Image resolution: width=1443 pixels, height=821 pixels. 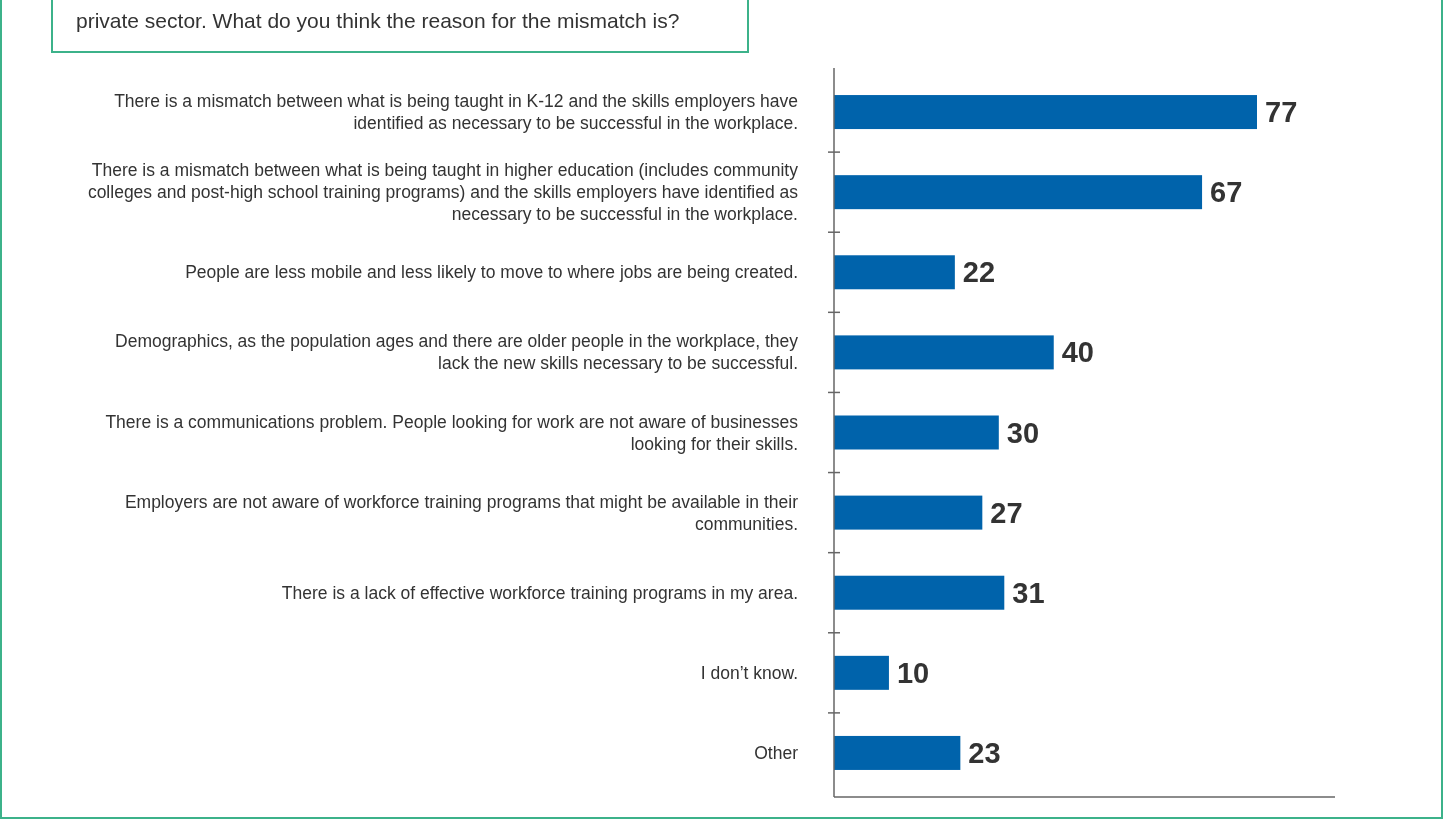 I want to click on y-tick-label: I don’t know., so click(x=749, y=672).